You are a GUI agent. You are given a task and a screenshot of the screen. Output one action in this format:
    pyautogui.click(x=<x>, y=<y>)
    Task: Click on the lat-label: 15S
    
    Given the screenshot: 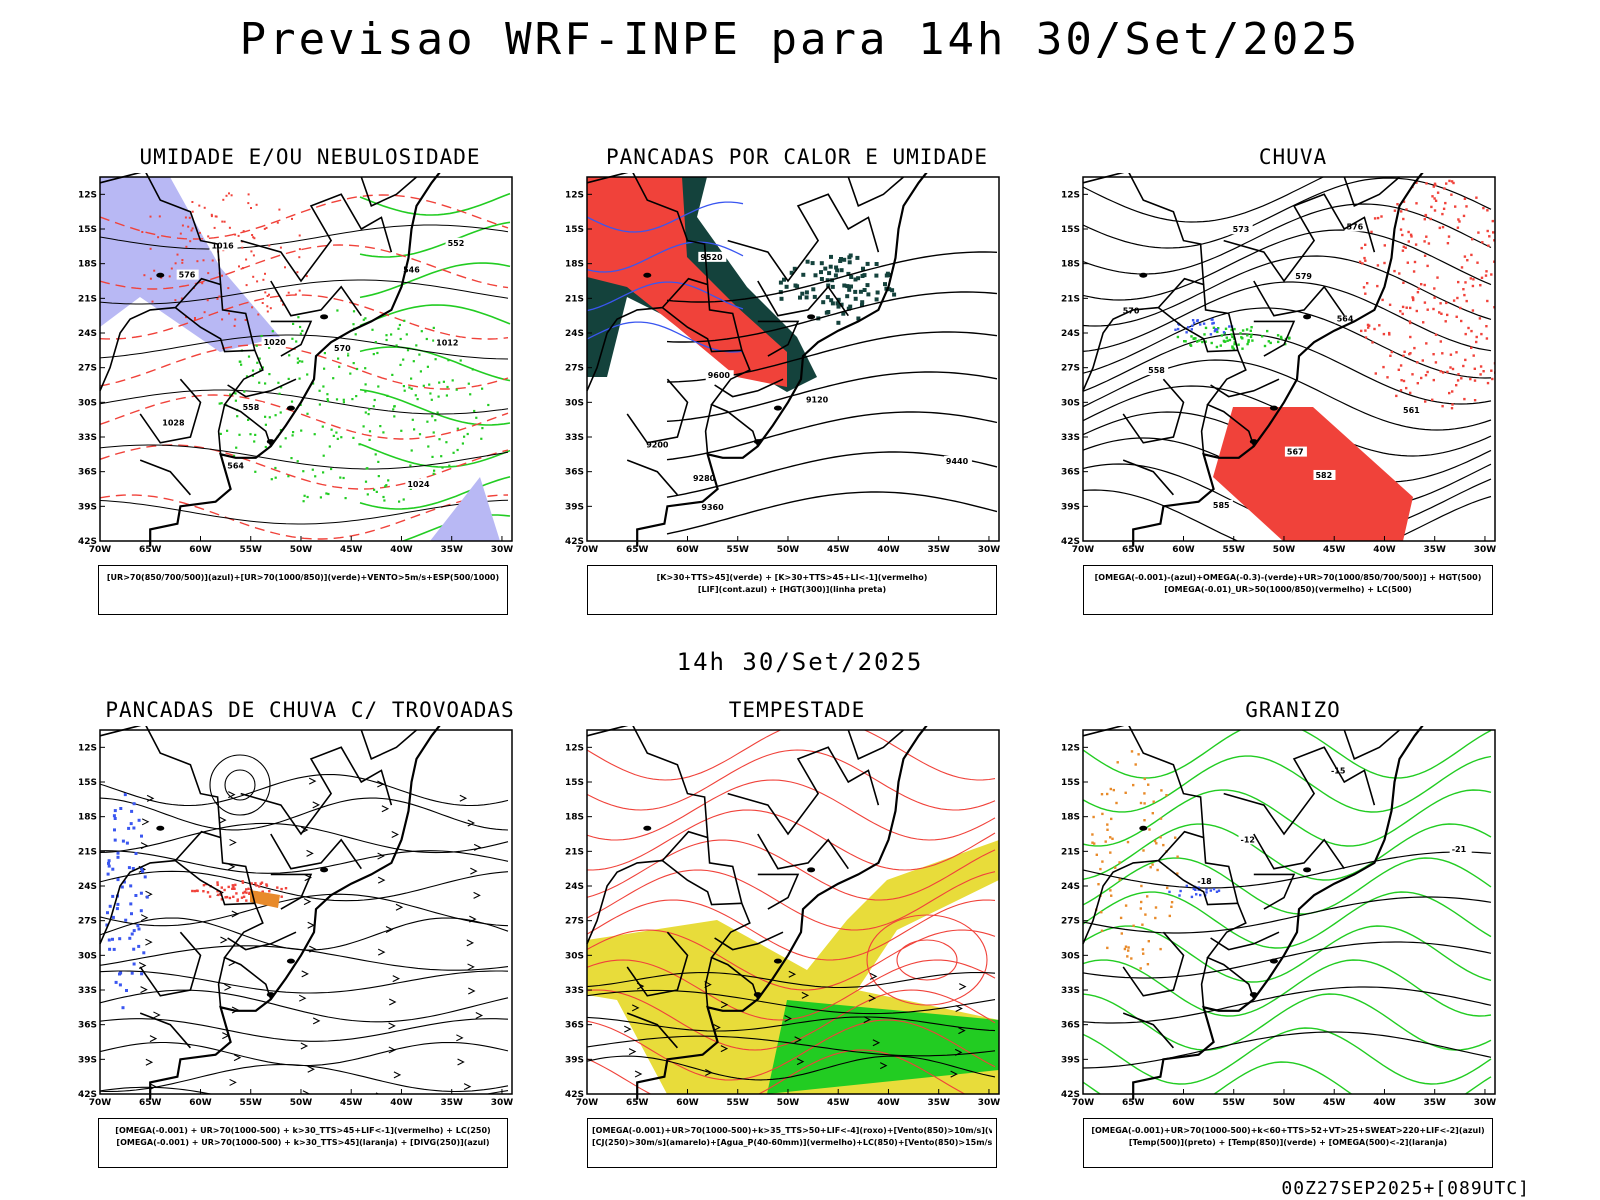 What is the action you would take?
    pyautogui.click(x=87, y=783)
    